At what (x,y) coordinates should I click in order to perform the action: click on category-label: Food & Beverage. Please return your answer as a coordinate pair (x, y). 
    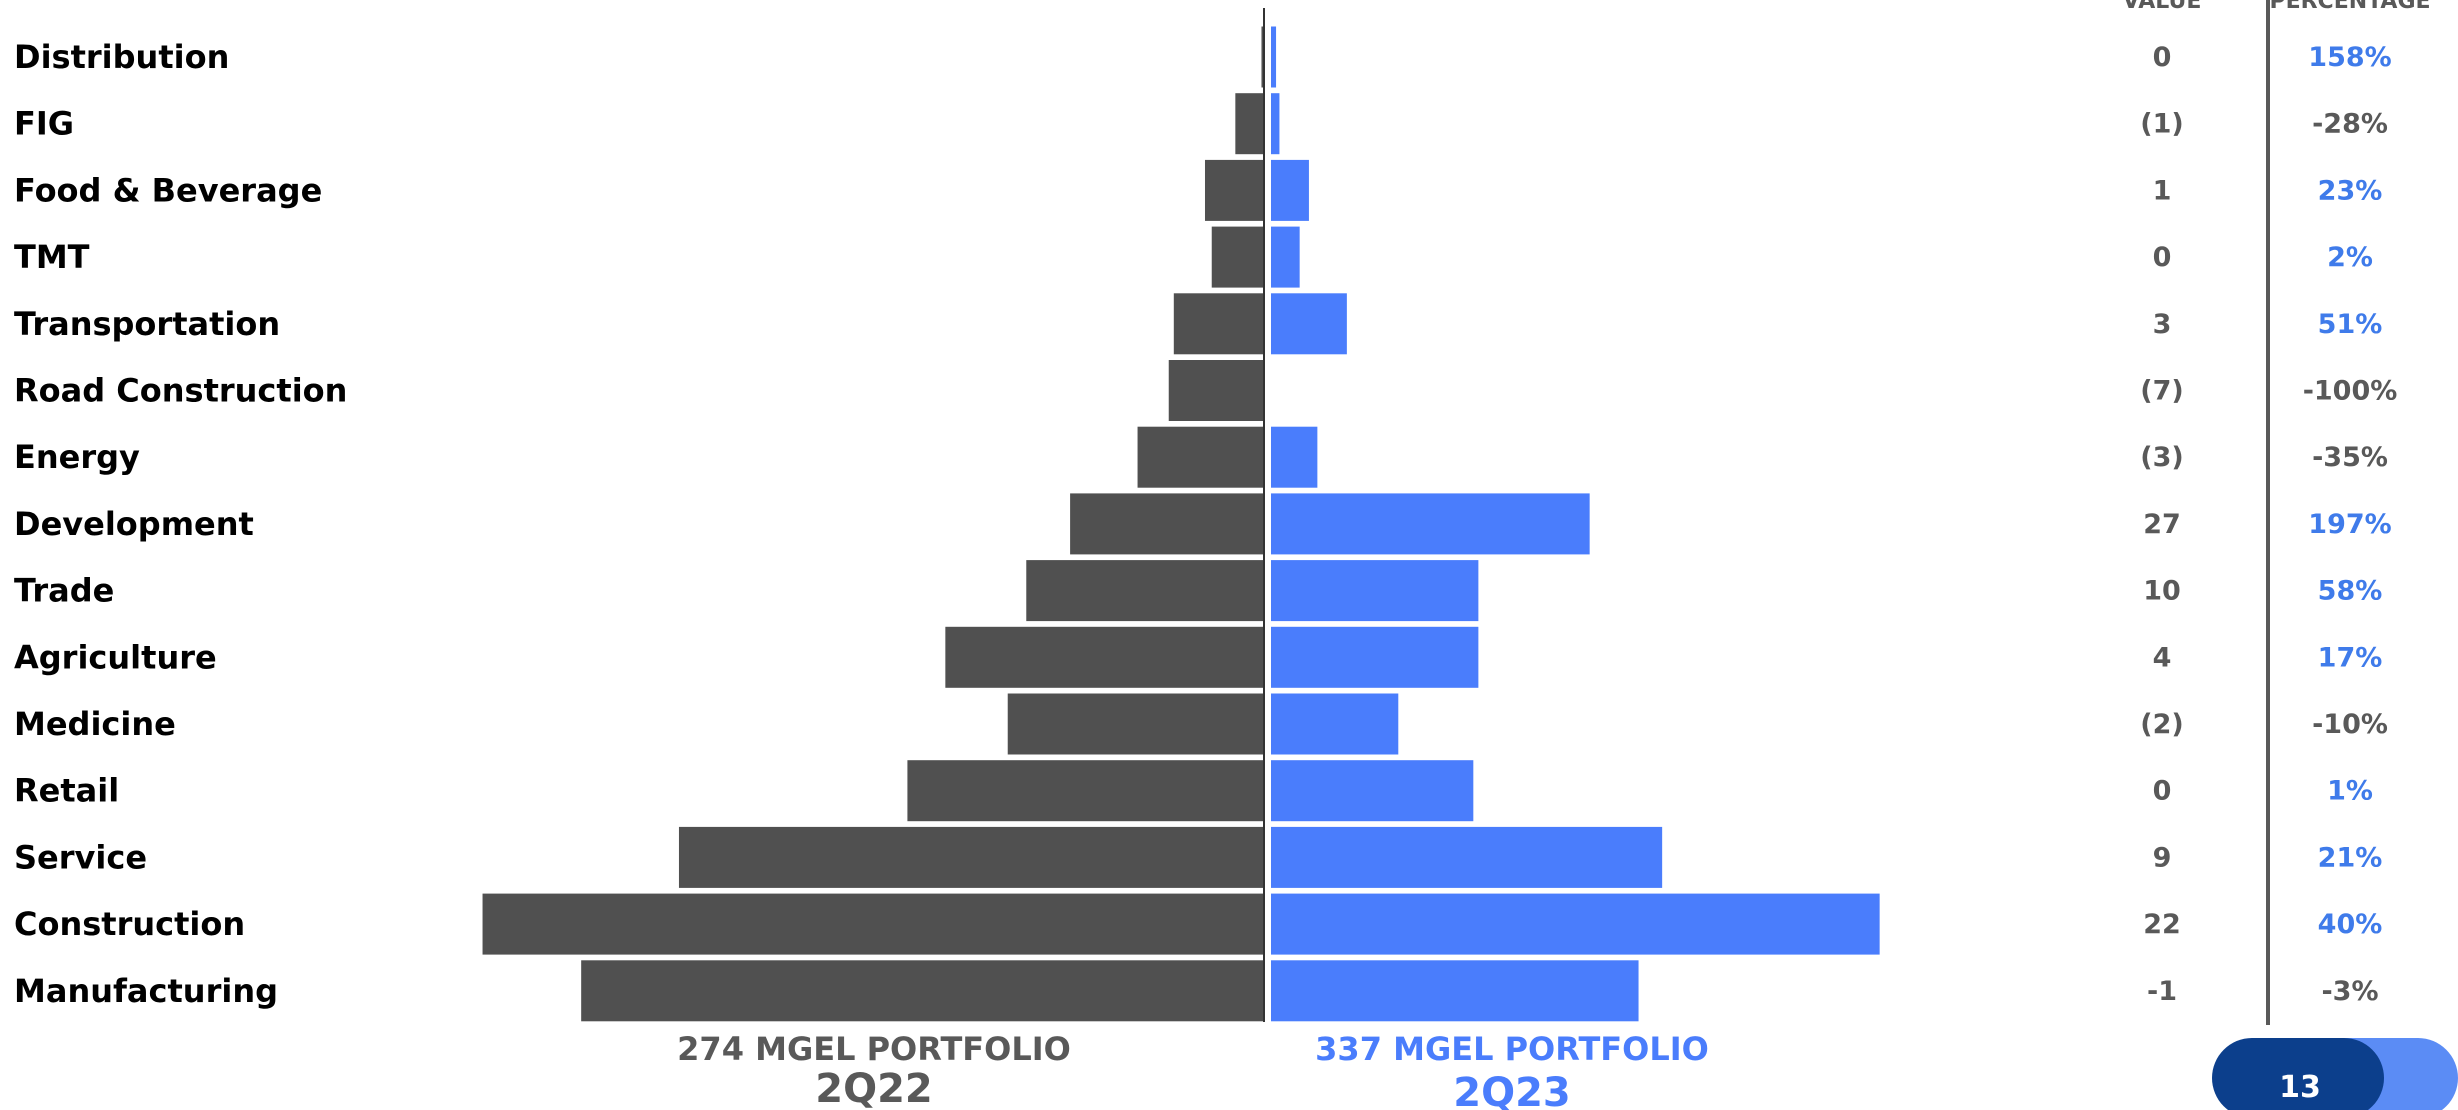
    Looking at the image, I should click on (168, 190).